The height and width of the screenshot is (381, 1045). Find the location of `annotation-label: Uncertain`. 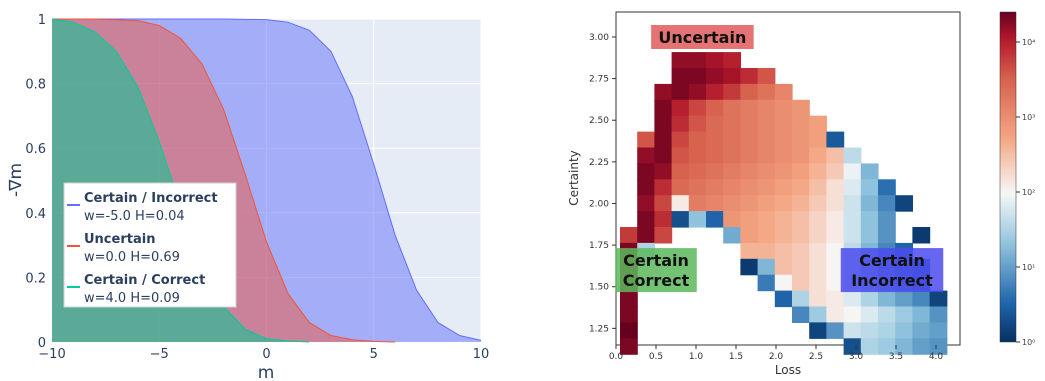

annotation-label: Uncertain is located at coordinates (702, 37).